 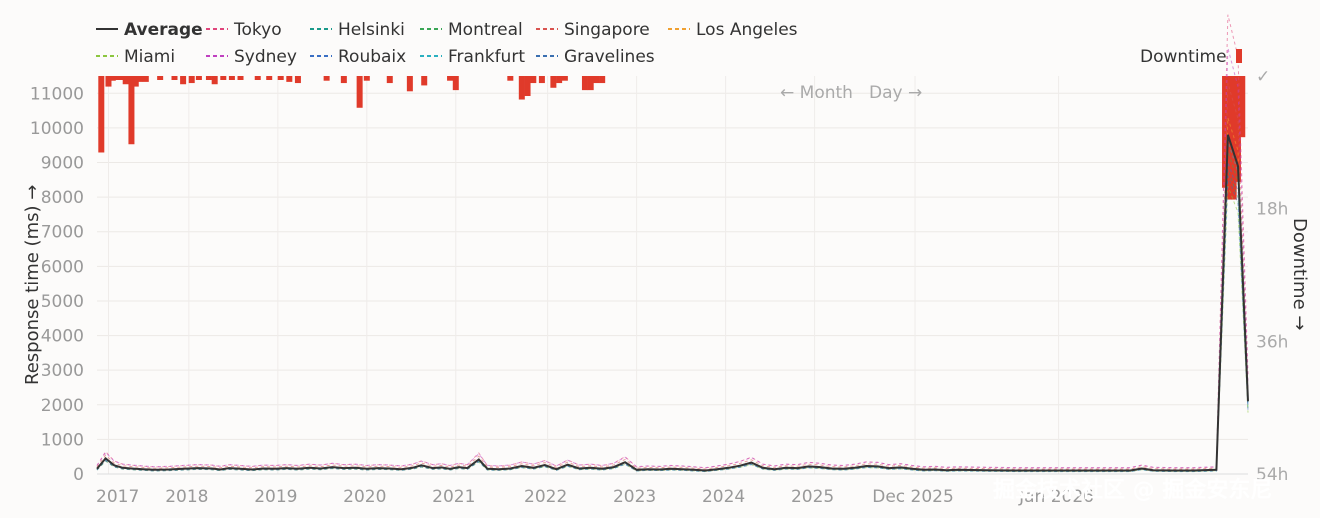 What do you see at coordinates (62, 337) in the screenshot?
I see `y-tick-label: 4000` at bounding box center [62, 337].